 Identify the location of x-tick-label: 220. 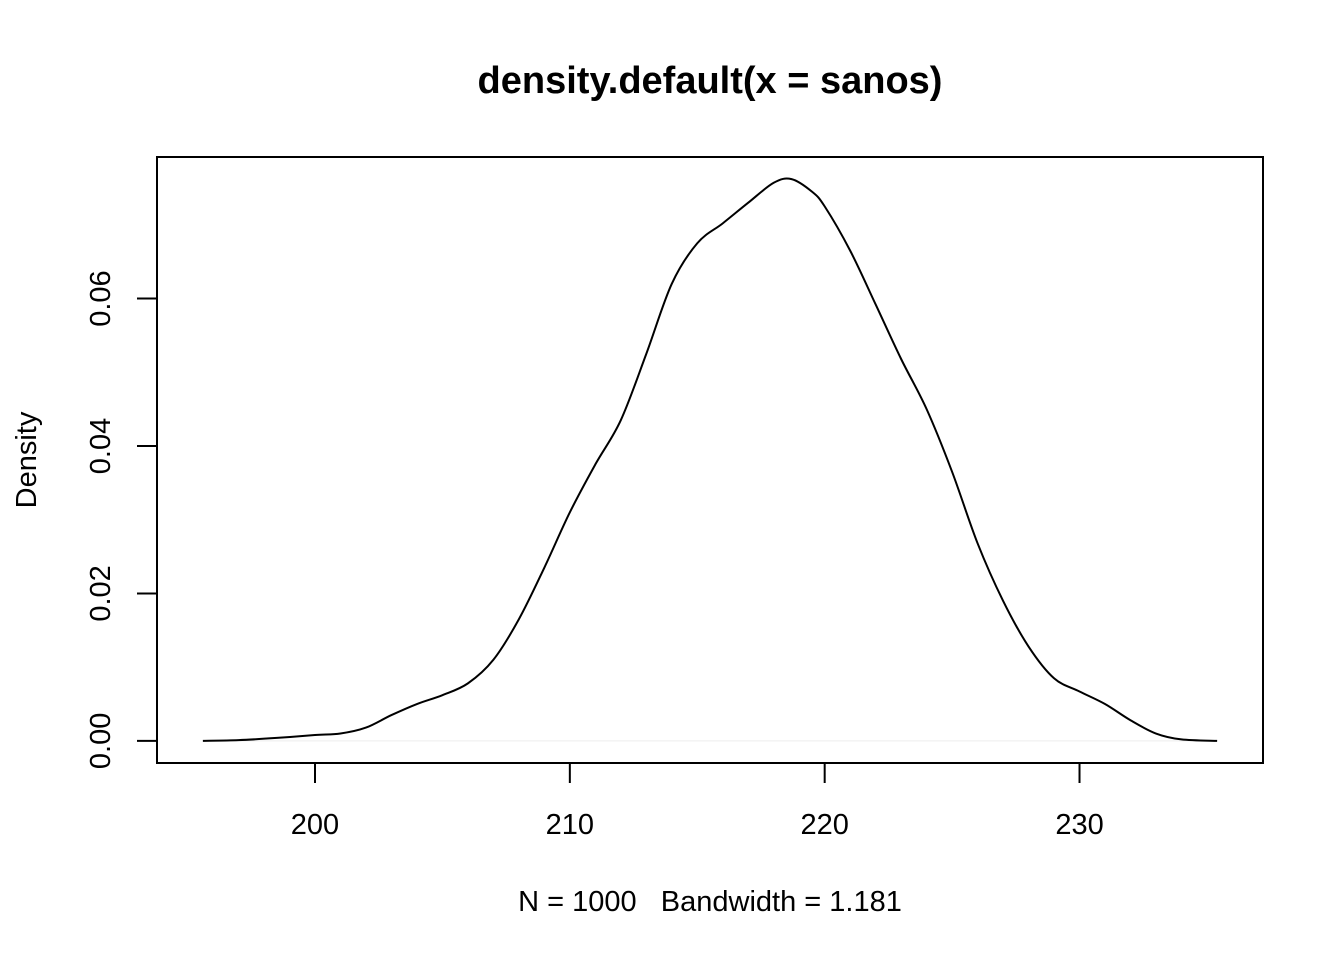
(824, 825).